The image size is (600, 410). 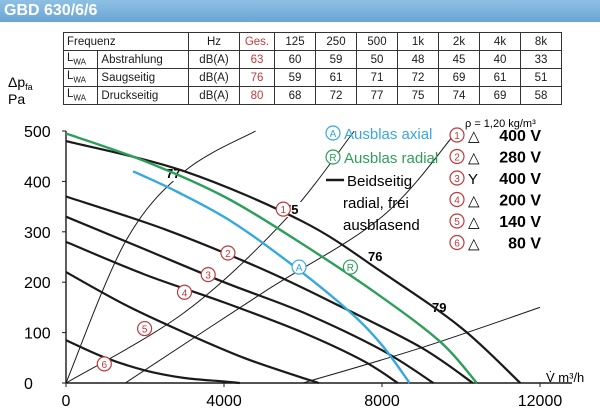 What do you see at coordinates (192, 328) in the screenshot?
I see `curve-s5` at bounding box center [192, 328].